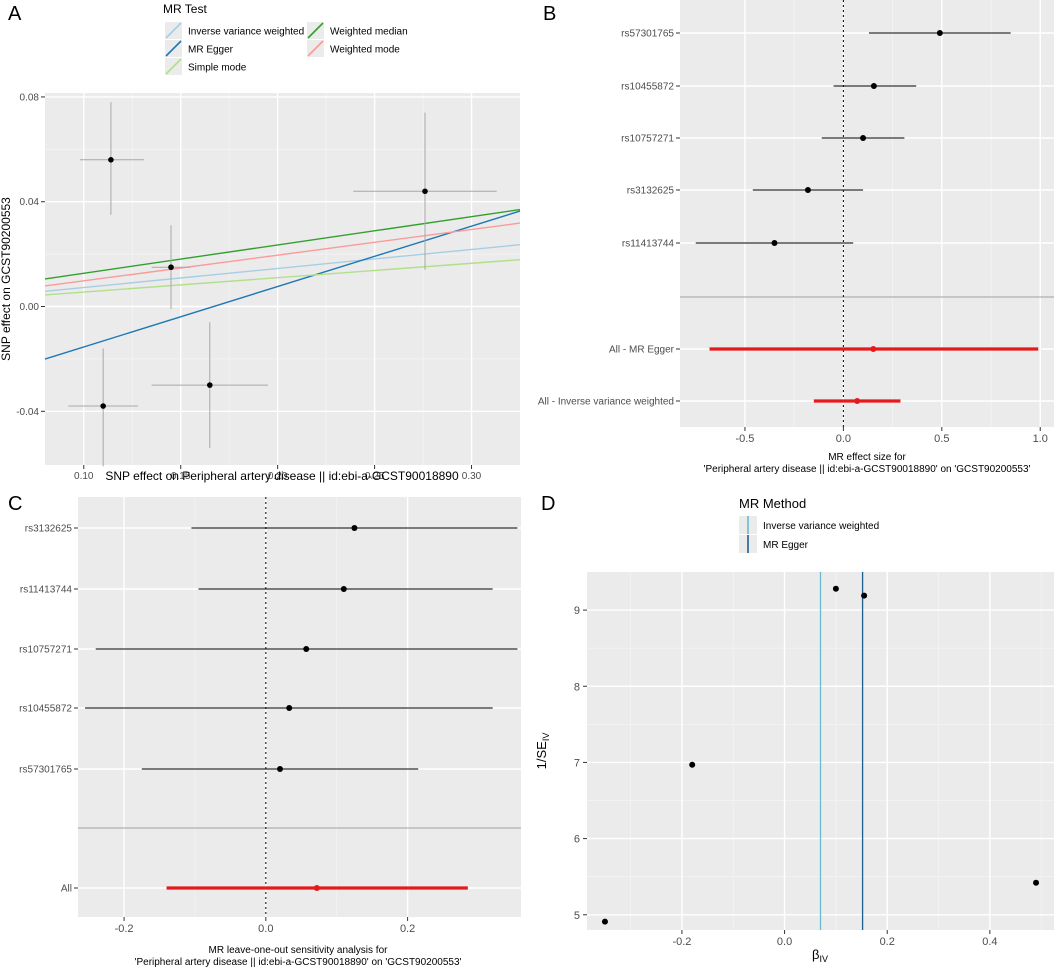  What do you see at coordinates (365, 50) in the screenshot?
I see `legend-label: Weighted mode` at bounding box center [365, 50].